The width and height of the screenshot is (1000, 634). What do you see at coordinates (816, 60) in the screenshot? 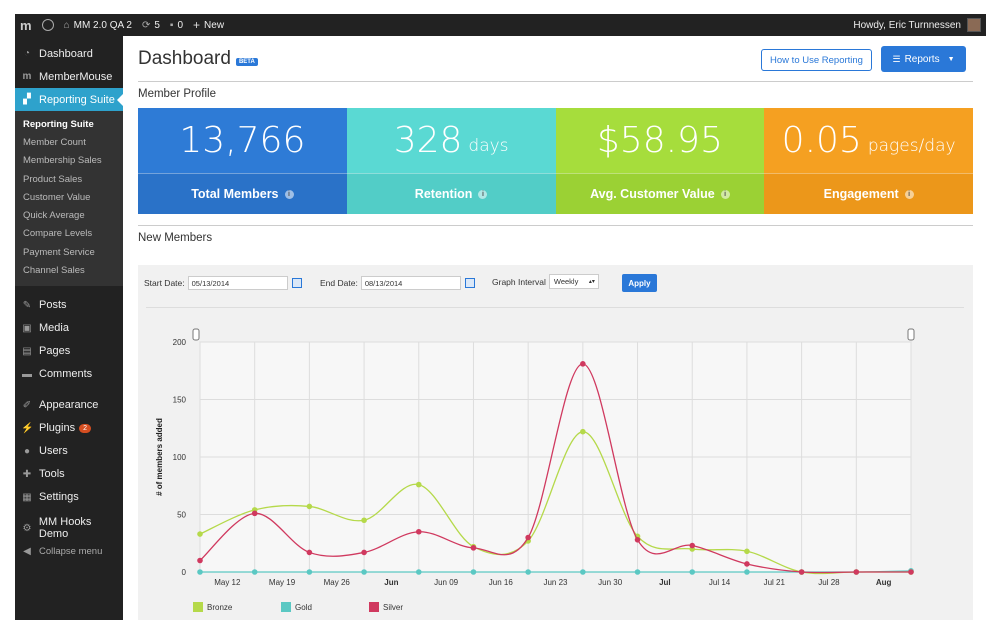
I see `how-to-use-reporting-button: How to Use Reporting` at bounding box center [816, 60].